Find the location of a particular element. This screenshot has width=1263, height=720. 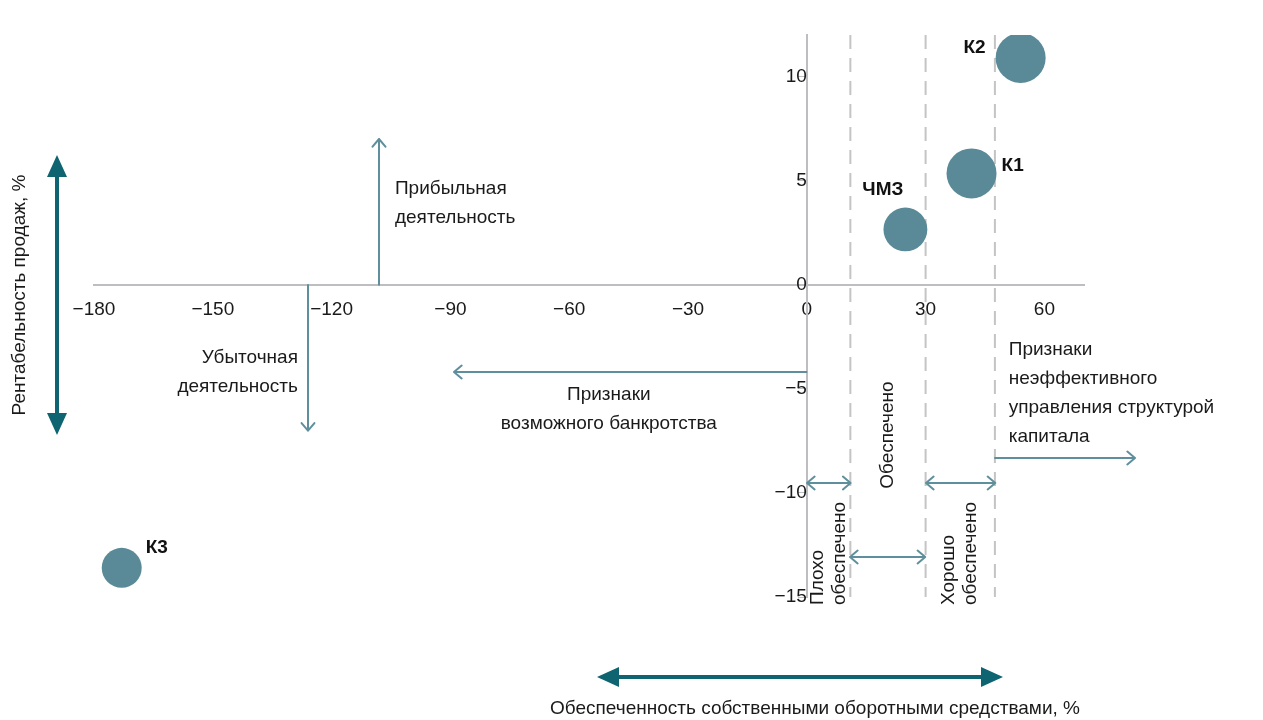

x-tick-label: −120 is located at coordinates (331, 309).